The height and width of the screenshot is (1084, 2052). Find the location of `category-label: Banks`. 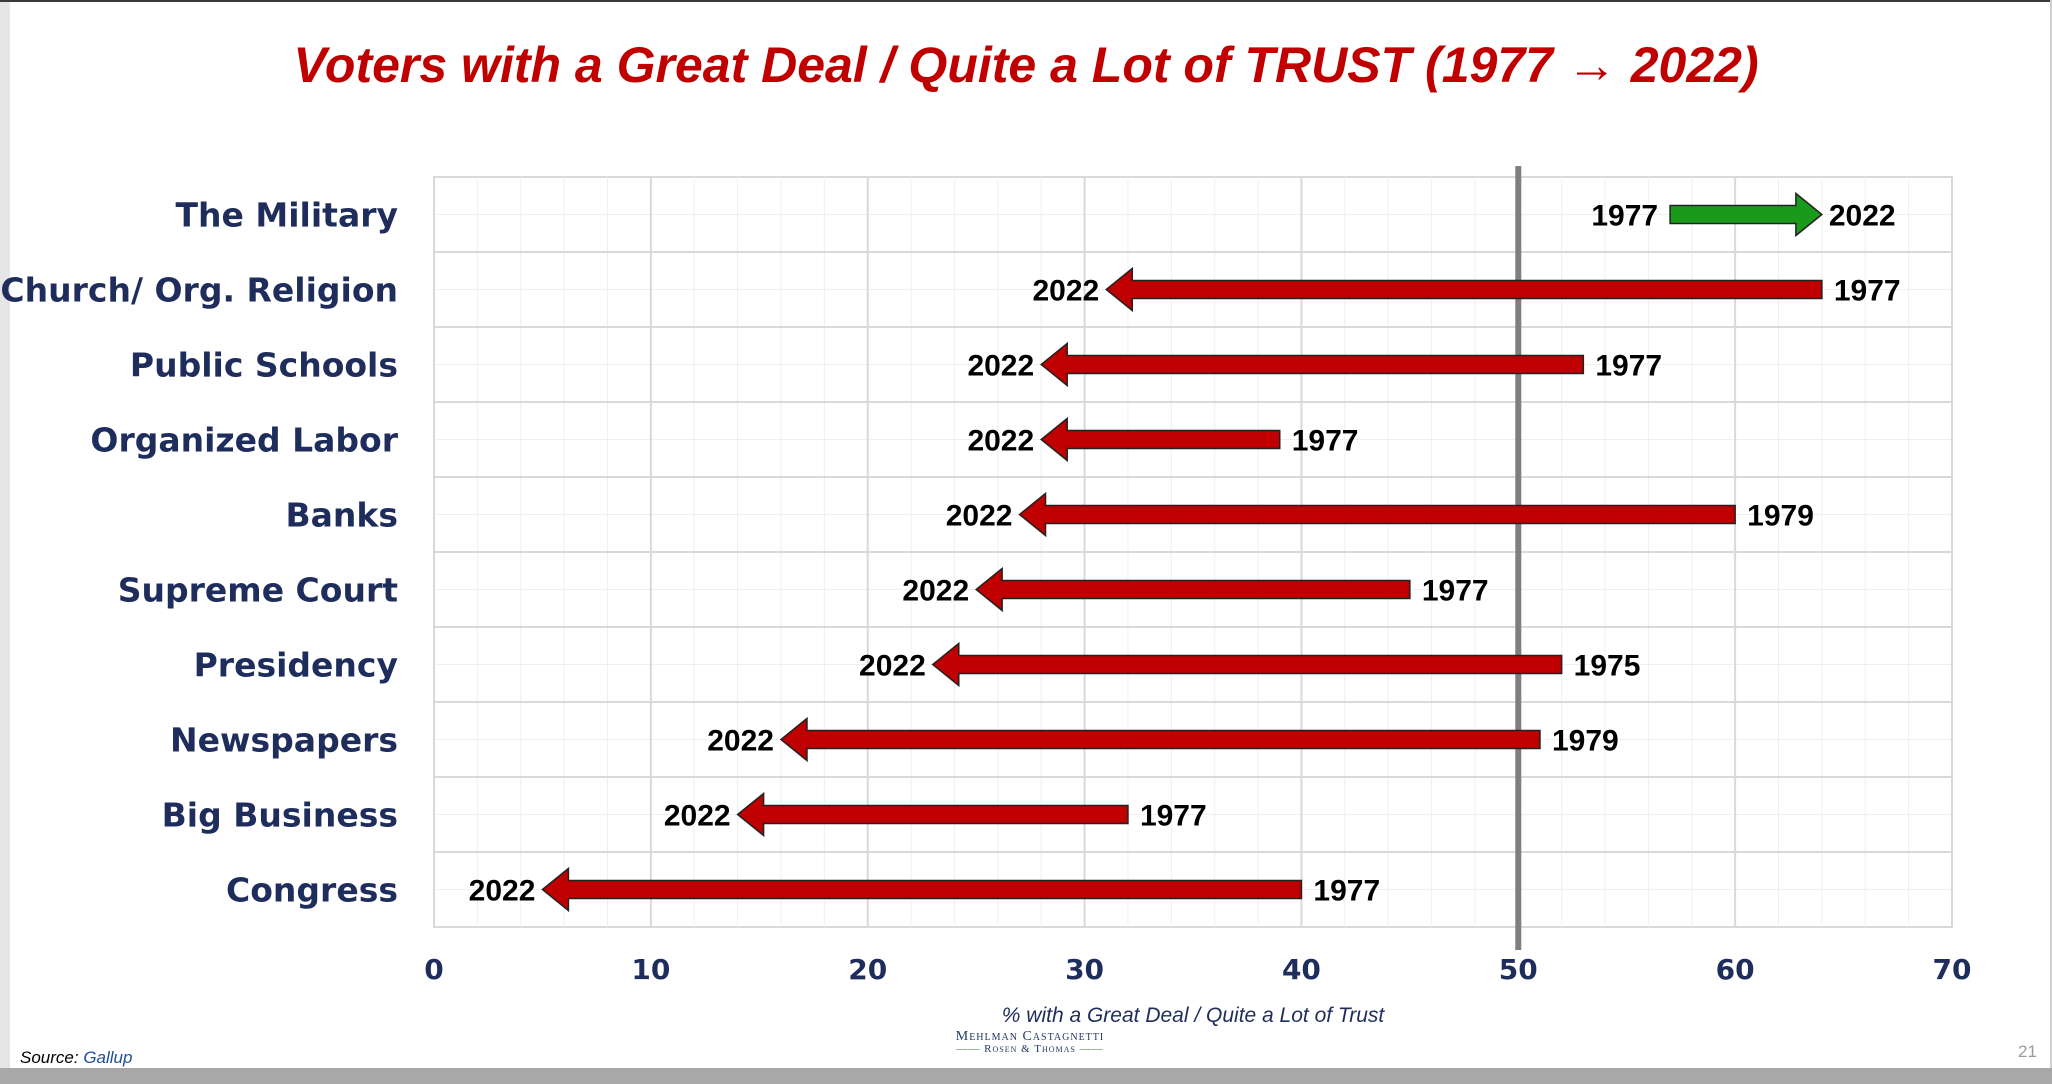

category-label: Banks is located at coordinates (341, 515).